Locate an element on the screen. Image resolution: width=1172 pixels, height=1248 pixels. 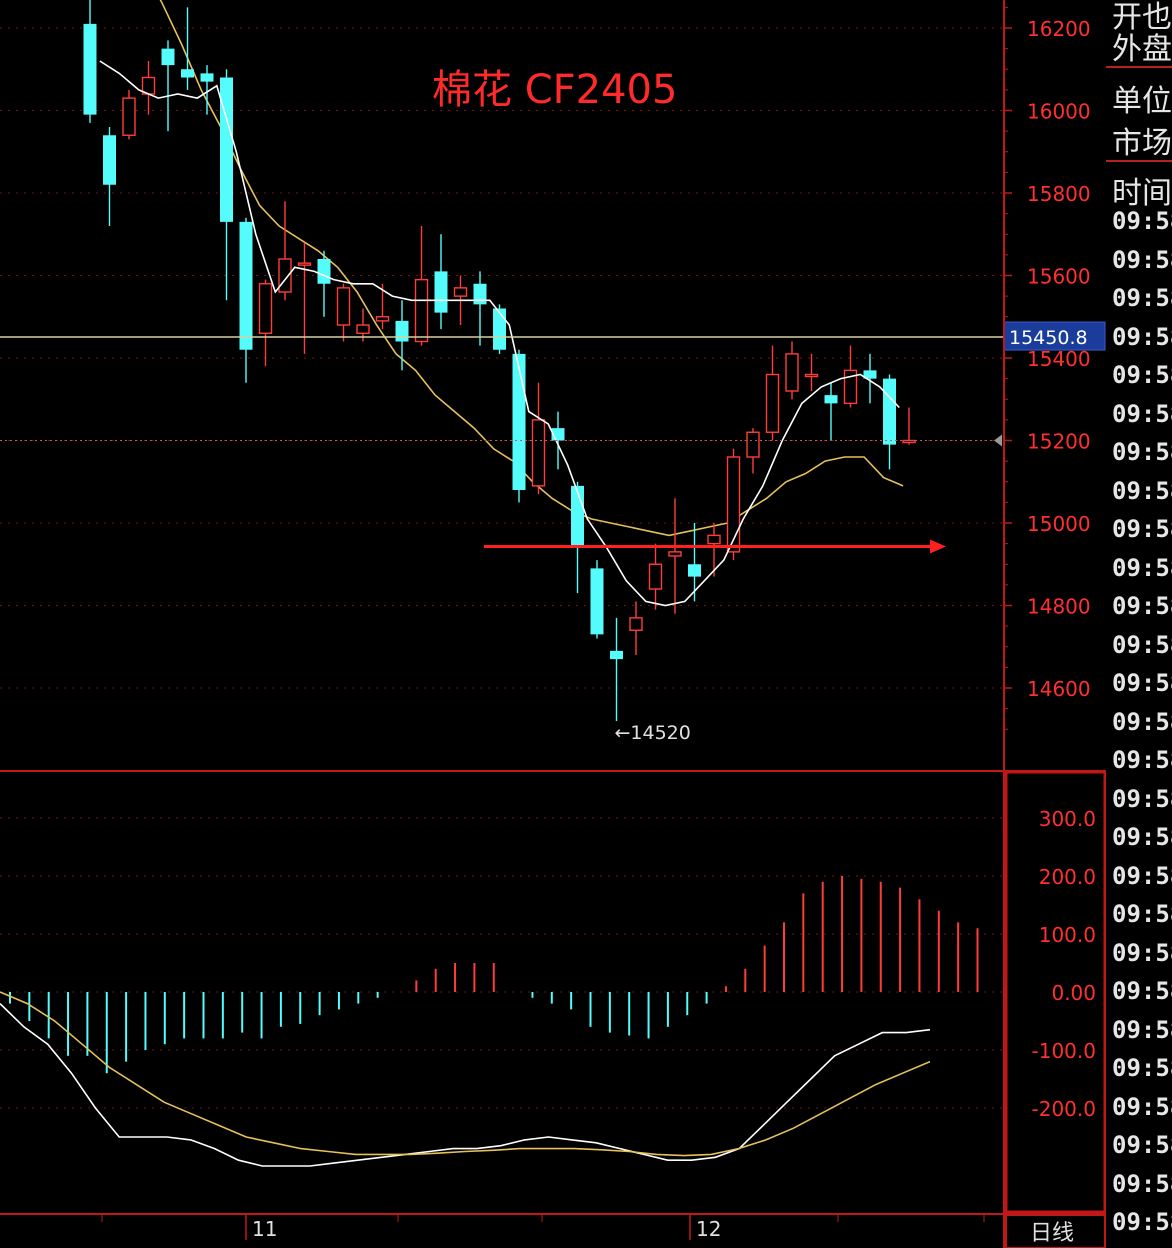
price-tick-label: 15800 is located at coordinates (1059, 194).